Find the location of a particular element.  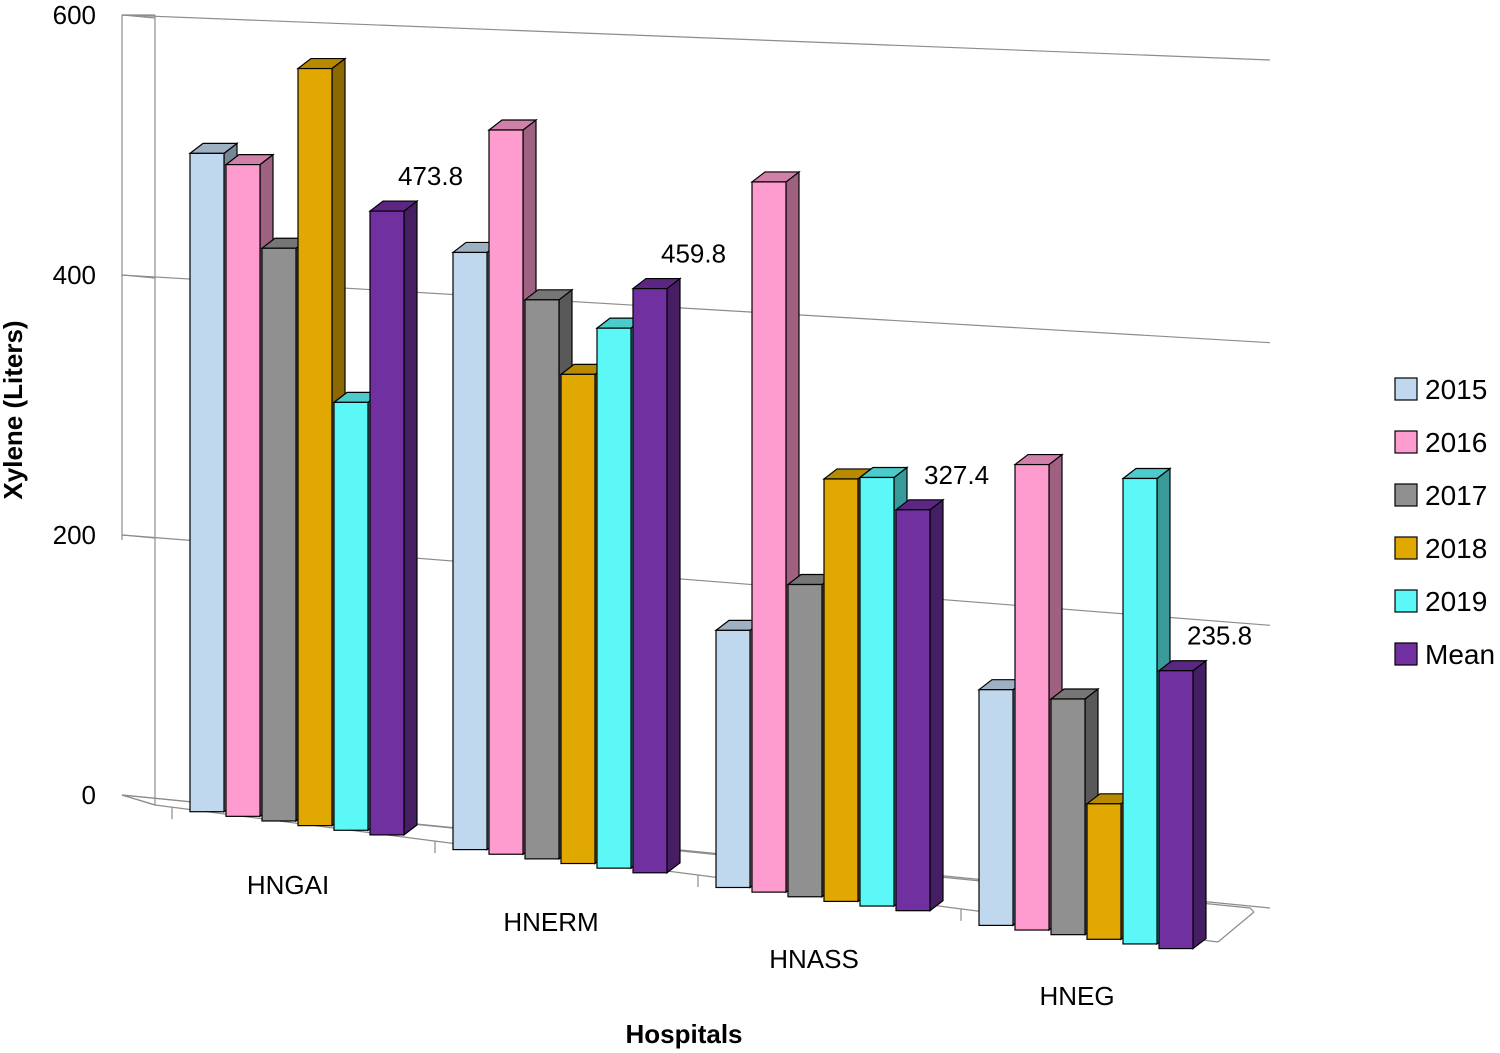

x-axis-categories: HNGAI HNERM HNASS HNEG is located at coordinates (643, 909).